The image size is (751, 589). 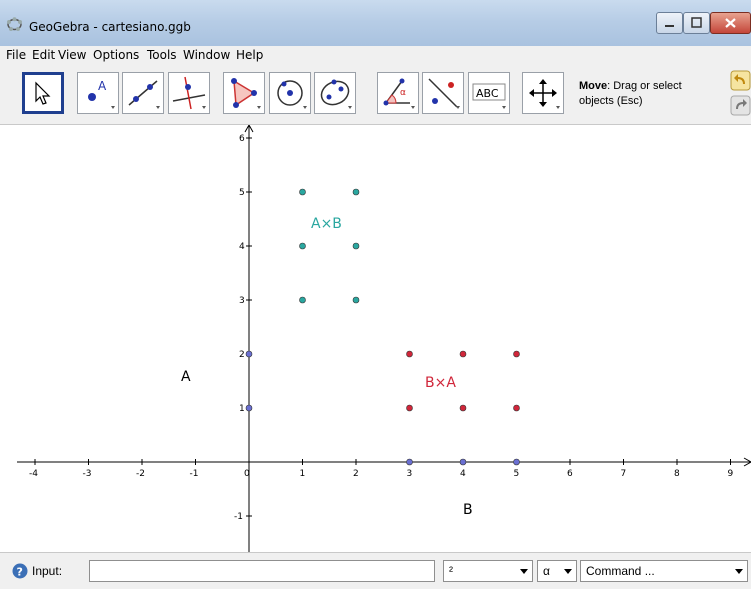 What do you see at coordinates (468, 510) in the screenshot?
I see `set-b-label: B` at bounding box center [468, 510].